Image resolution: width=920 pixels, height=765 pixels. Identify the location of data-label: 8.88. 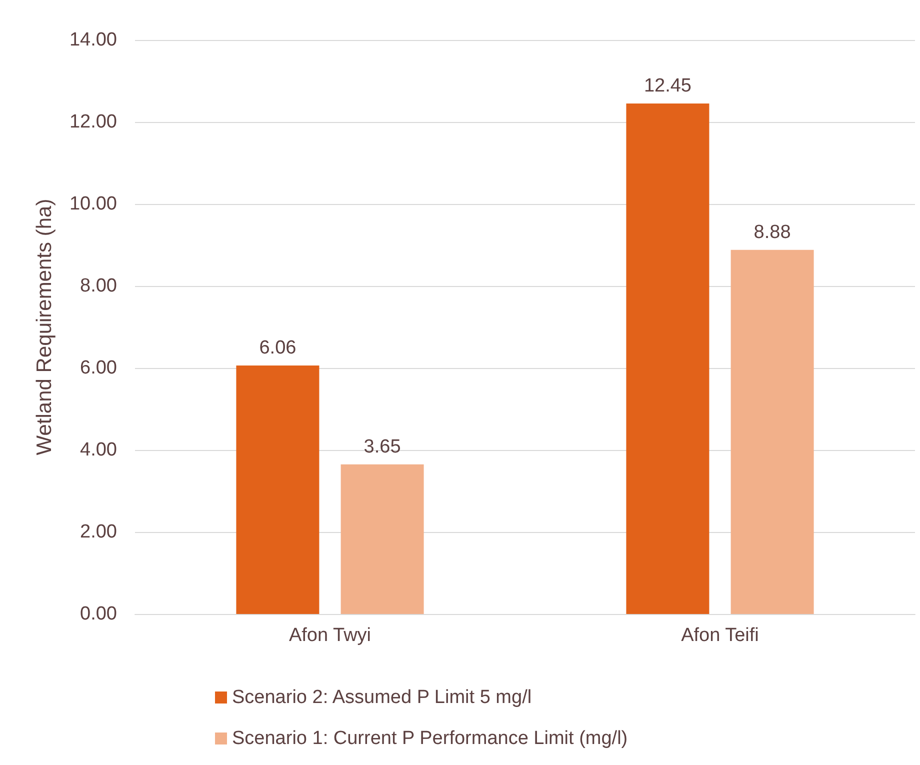
(772, 232).